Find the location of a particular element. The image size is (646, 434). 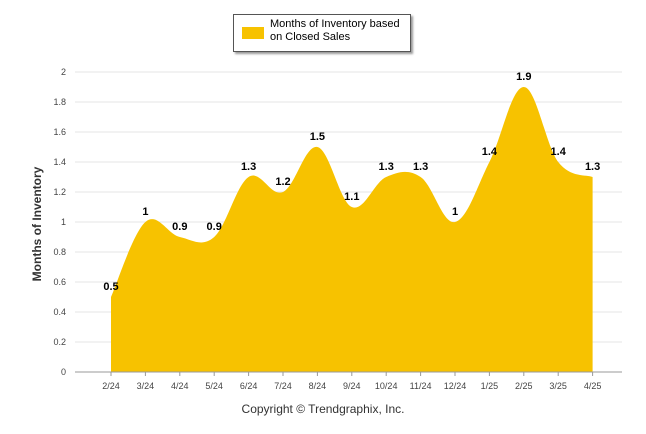

data-label: 1.2 is located at coordinates (282, 182).